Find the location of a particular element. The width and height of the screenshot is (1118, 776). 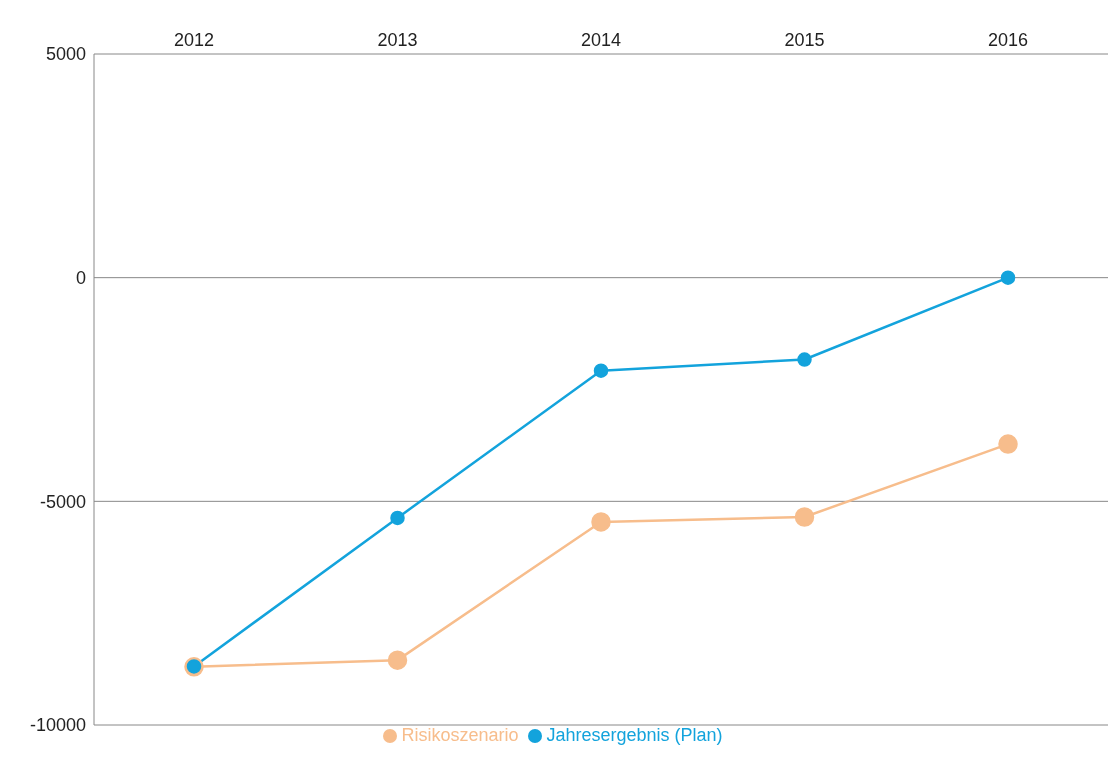

x-tick-label: 2013 is located at coordinates (397, 40).